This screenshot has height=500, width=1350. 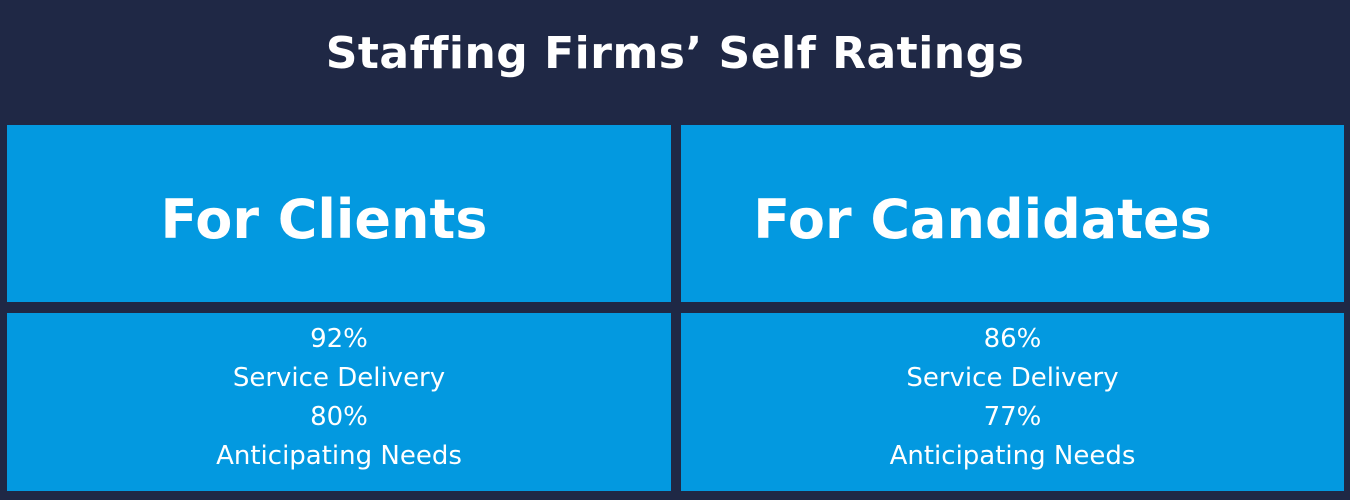 What do you see at coordinates (339, 339) in the screenshot?
I see `clients-service-delivery-value: 92%` at bounding box center [339, 339].